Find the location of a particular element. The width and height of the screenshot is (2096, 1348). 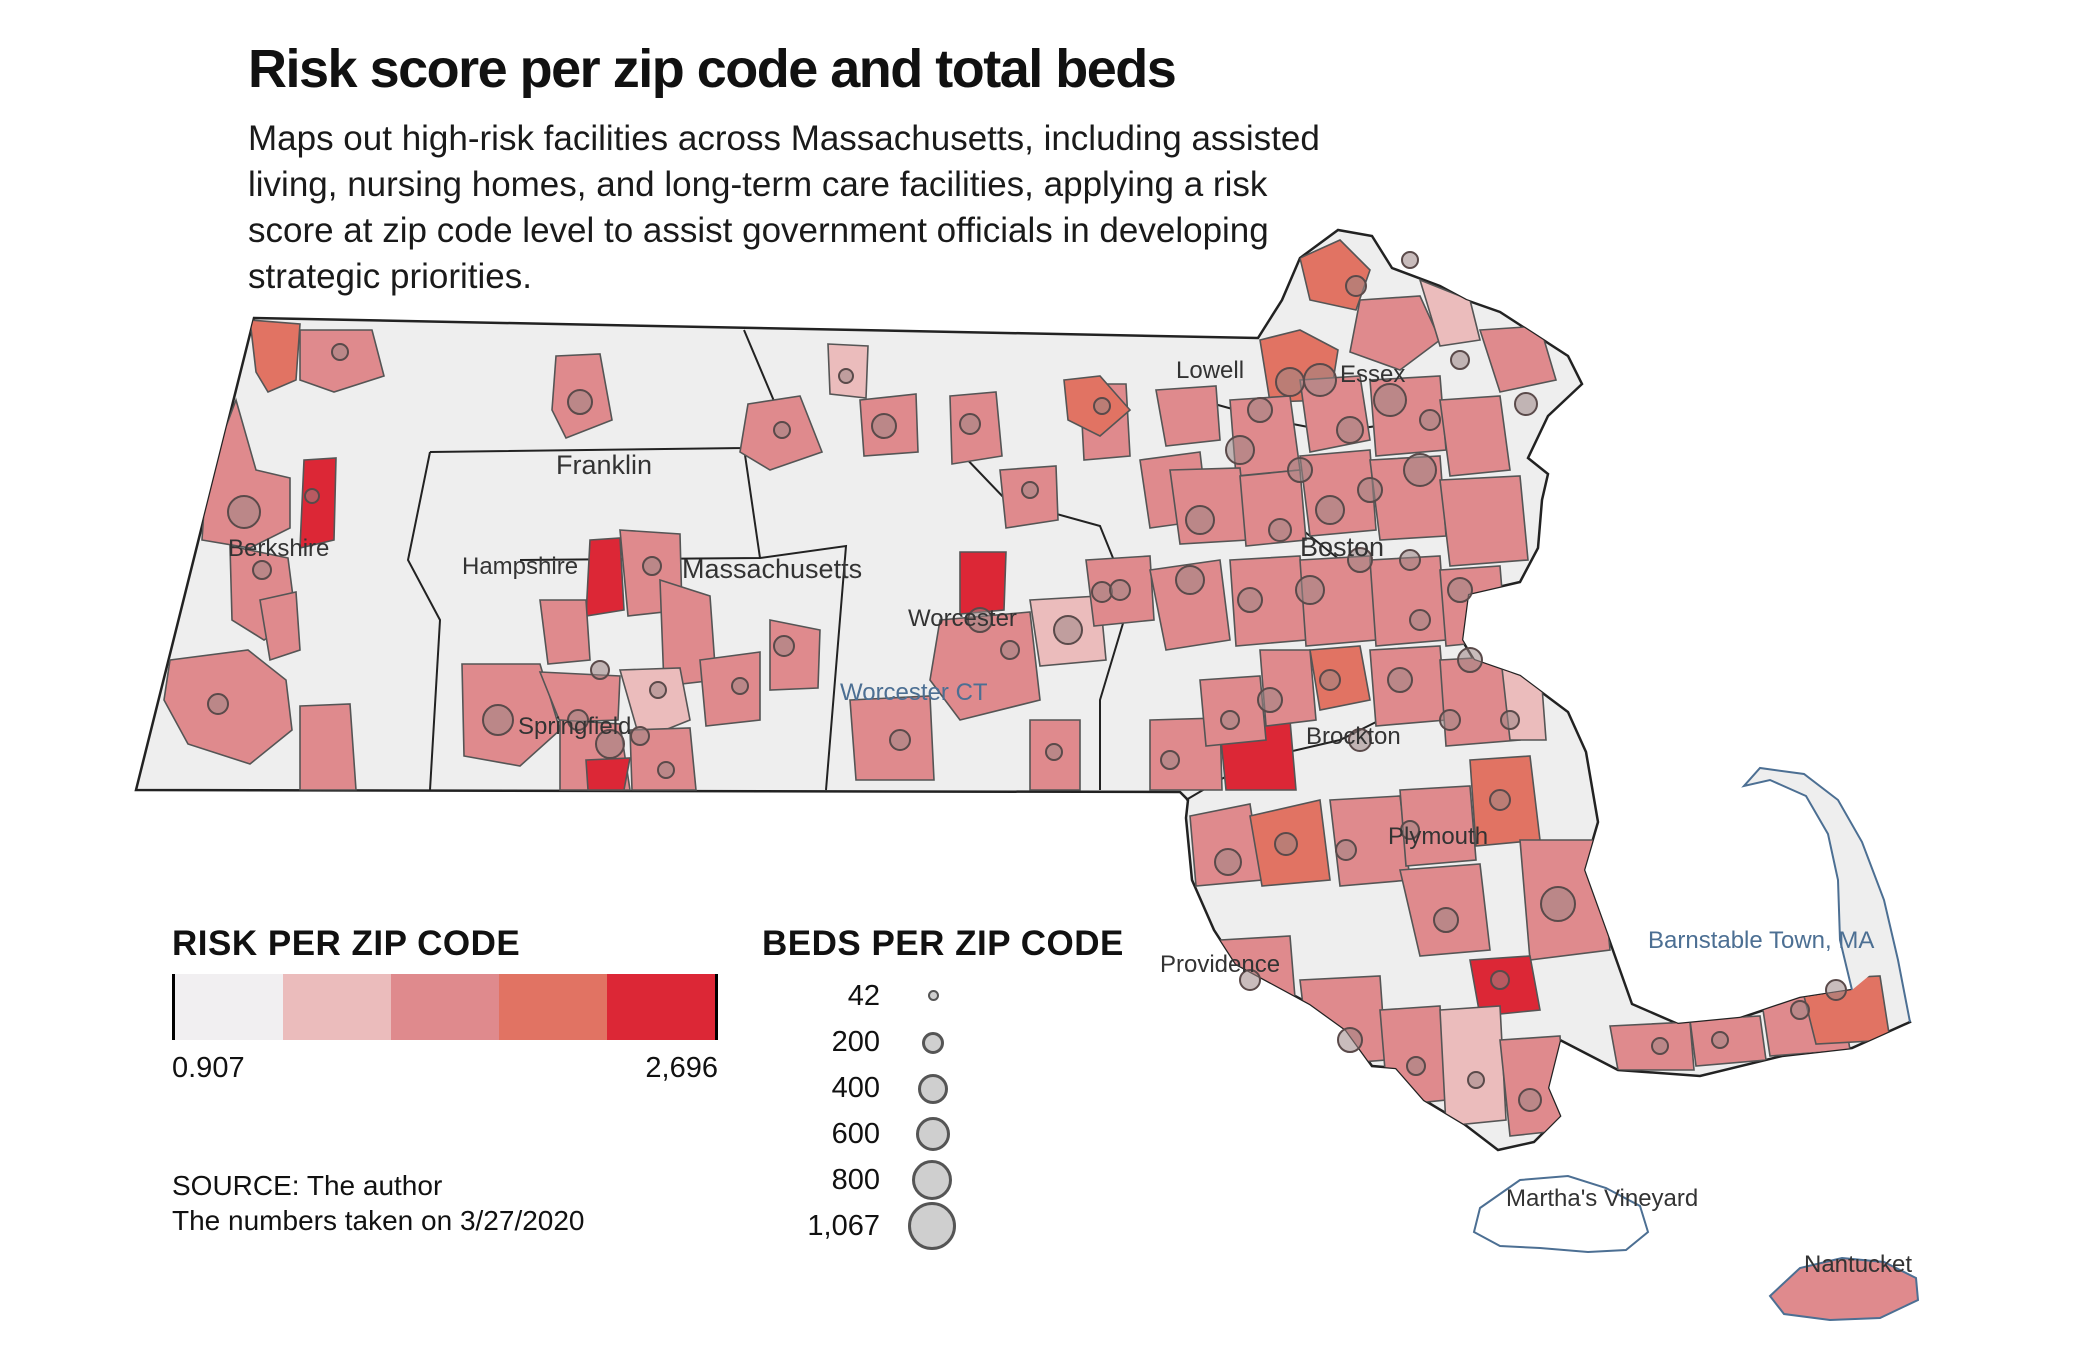

label-franklin: Franklin is located at coordinates (604, 465).